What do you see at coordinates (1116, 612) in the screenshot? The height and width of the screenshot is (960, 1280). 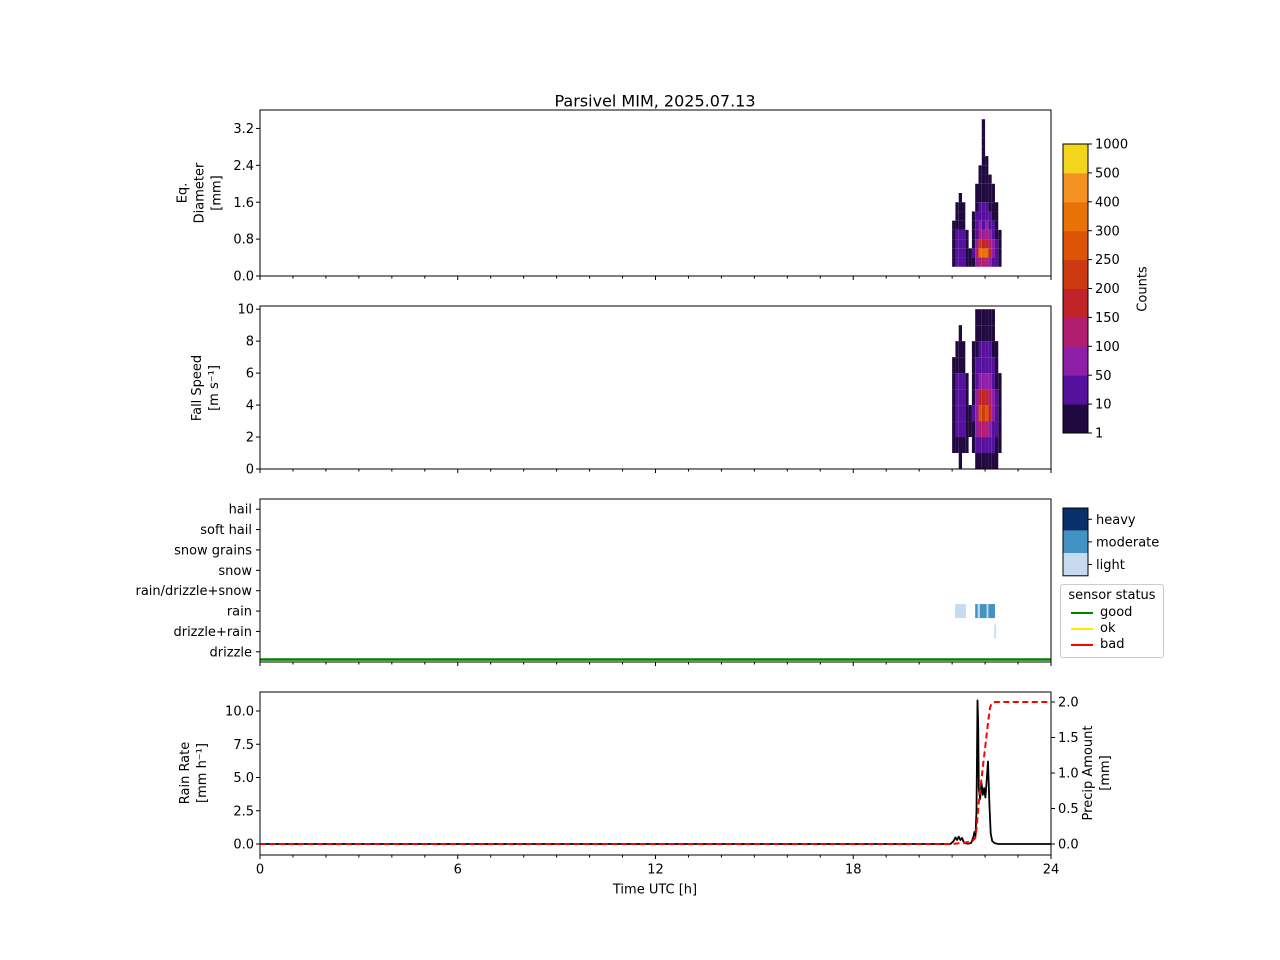 I see `legend-entry-label: good` at bounding box center [1116, 612].